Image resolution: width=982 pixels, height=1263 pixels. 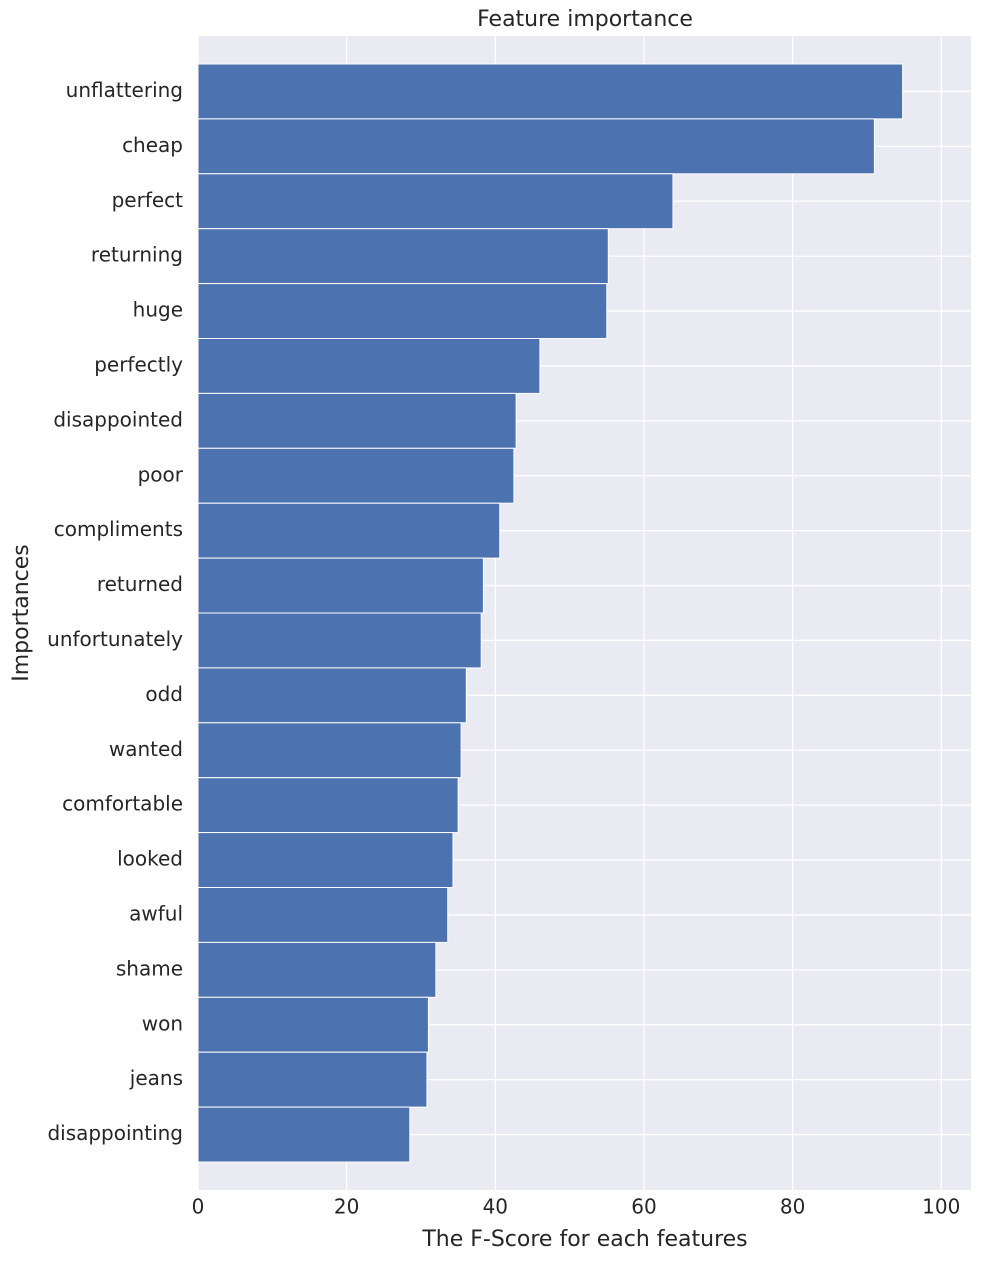 What do you see at coordinates (584, 1239) in the screenshot?
I see `x-axis-label: The F-Score for each features` at bounding box center [584, 1239].